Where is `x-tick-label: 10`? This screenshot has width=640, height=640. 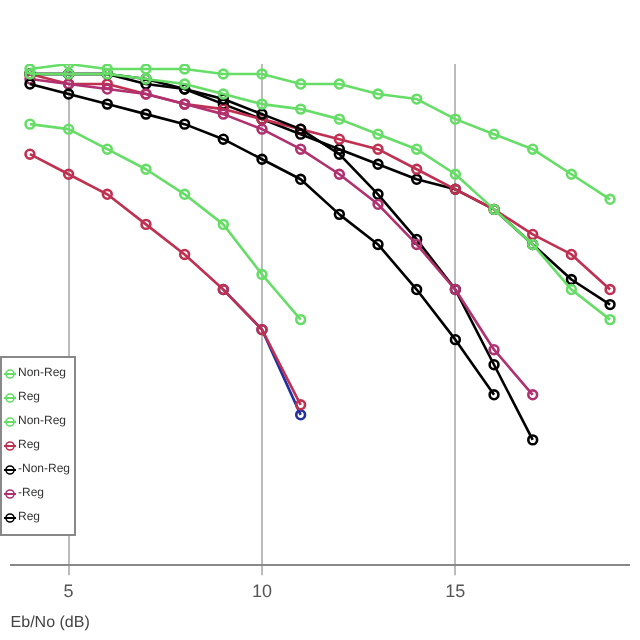
x-tick-label: 10 is located at coordinates (261, 590).